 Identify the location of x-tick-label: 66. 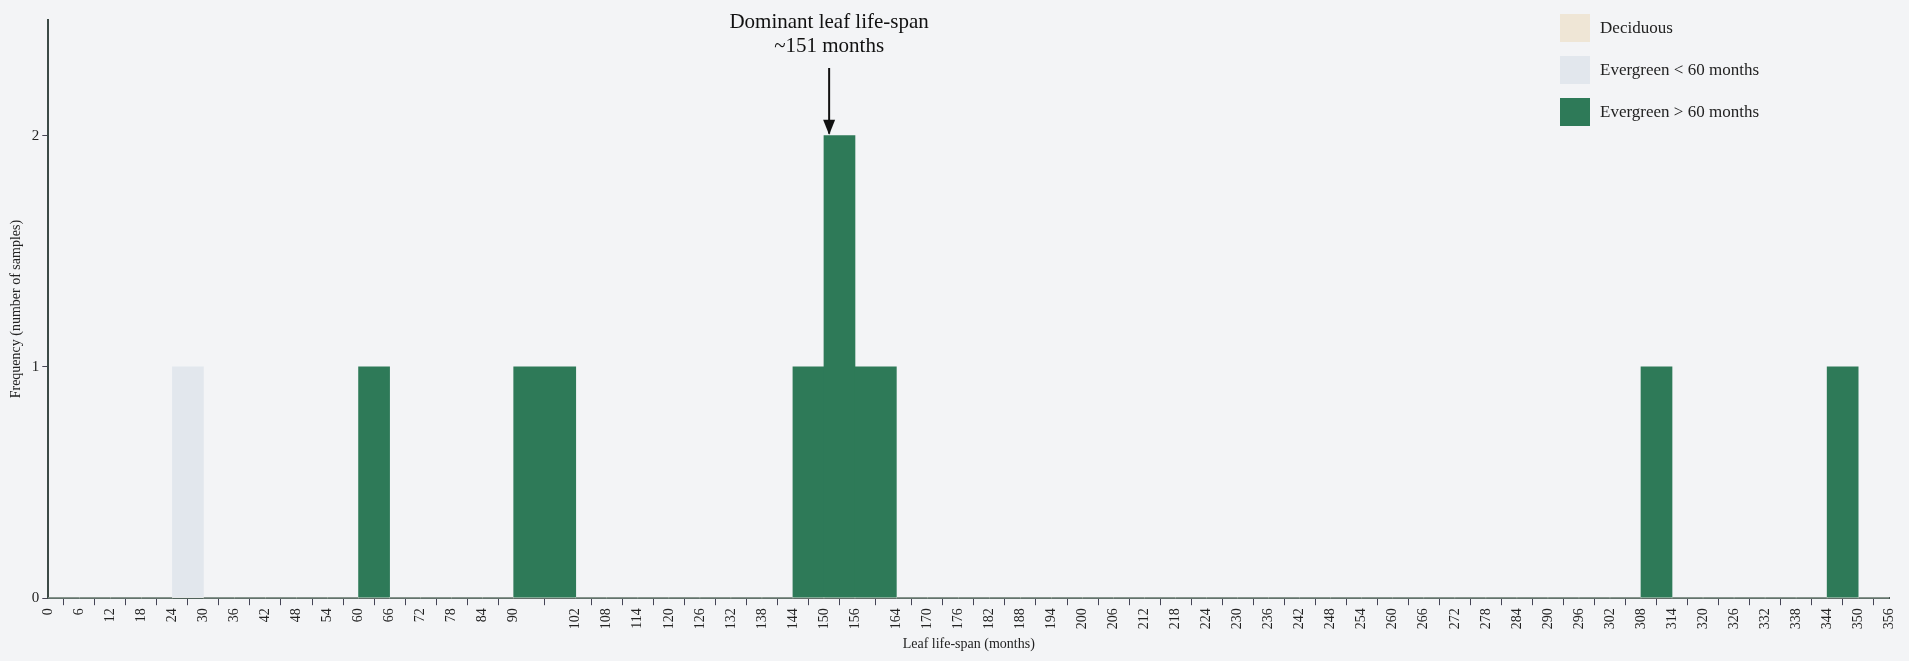
(389, 615).